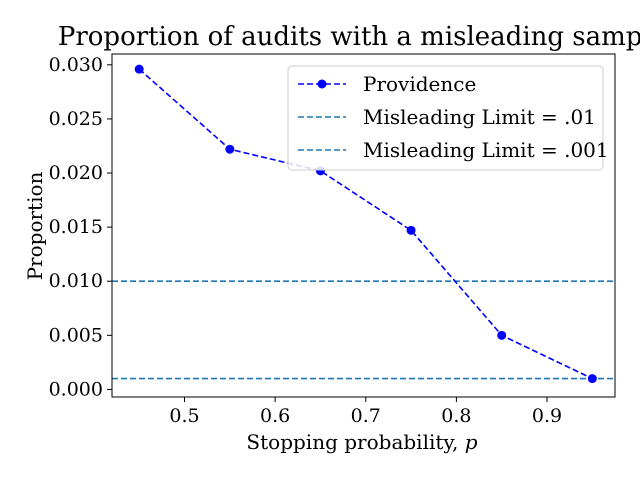 This screenshot has height=480, width=640. I want to click on legend-frame, so click(445, 118).